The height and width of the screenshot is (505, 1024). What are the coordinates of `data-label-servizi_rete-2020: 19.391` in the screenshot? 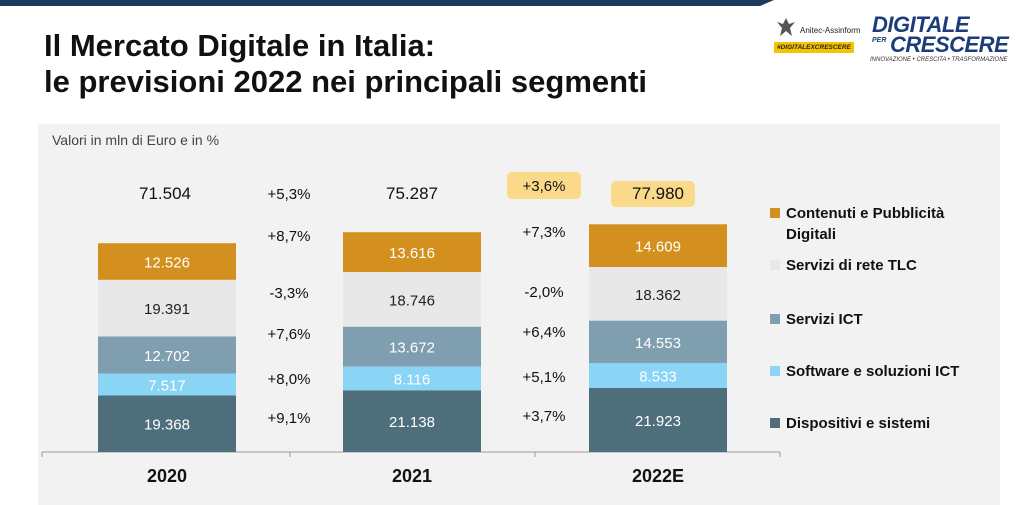 It's located at (167, 309).